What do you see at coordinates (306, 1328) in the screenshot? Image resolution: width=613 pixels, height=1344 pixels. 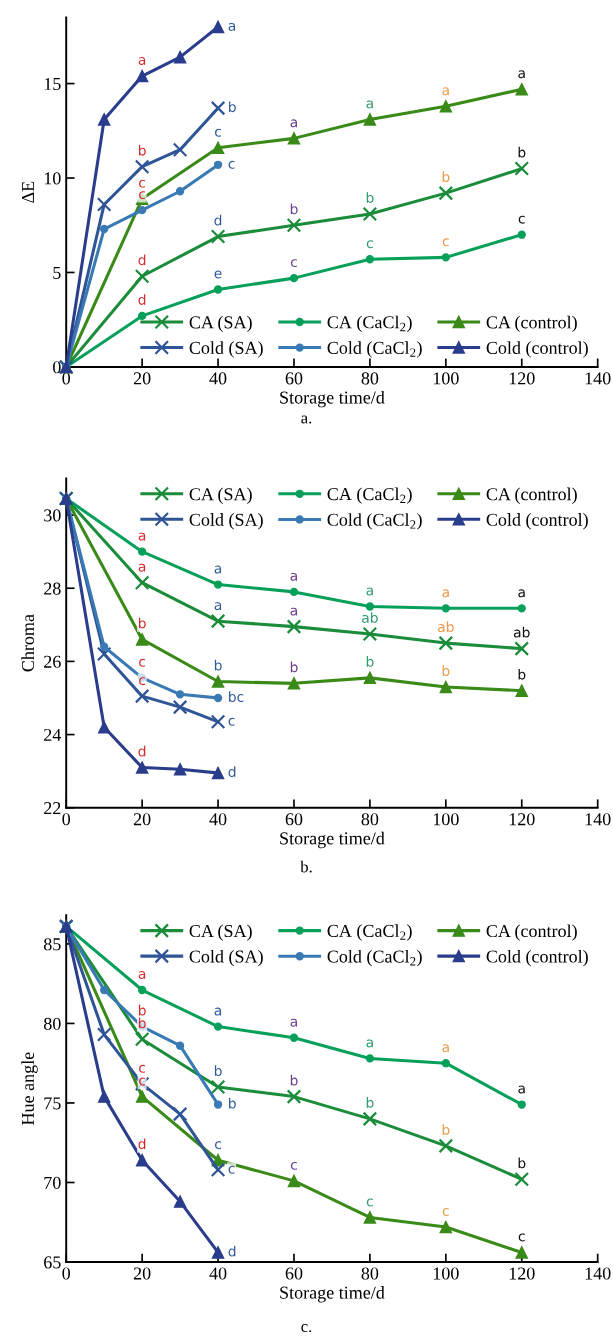 I see `text: c.` at bounding box center [306, 1328].